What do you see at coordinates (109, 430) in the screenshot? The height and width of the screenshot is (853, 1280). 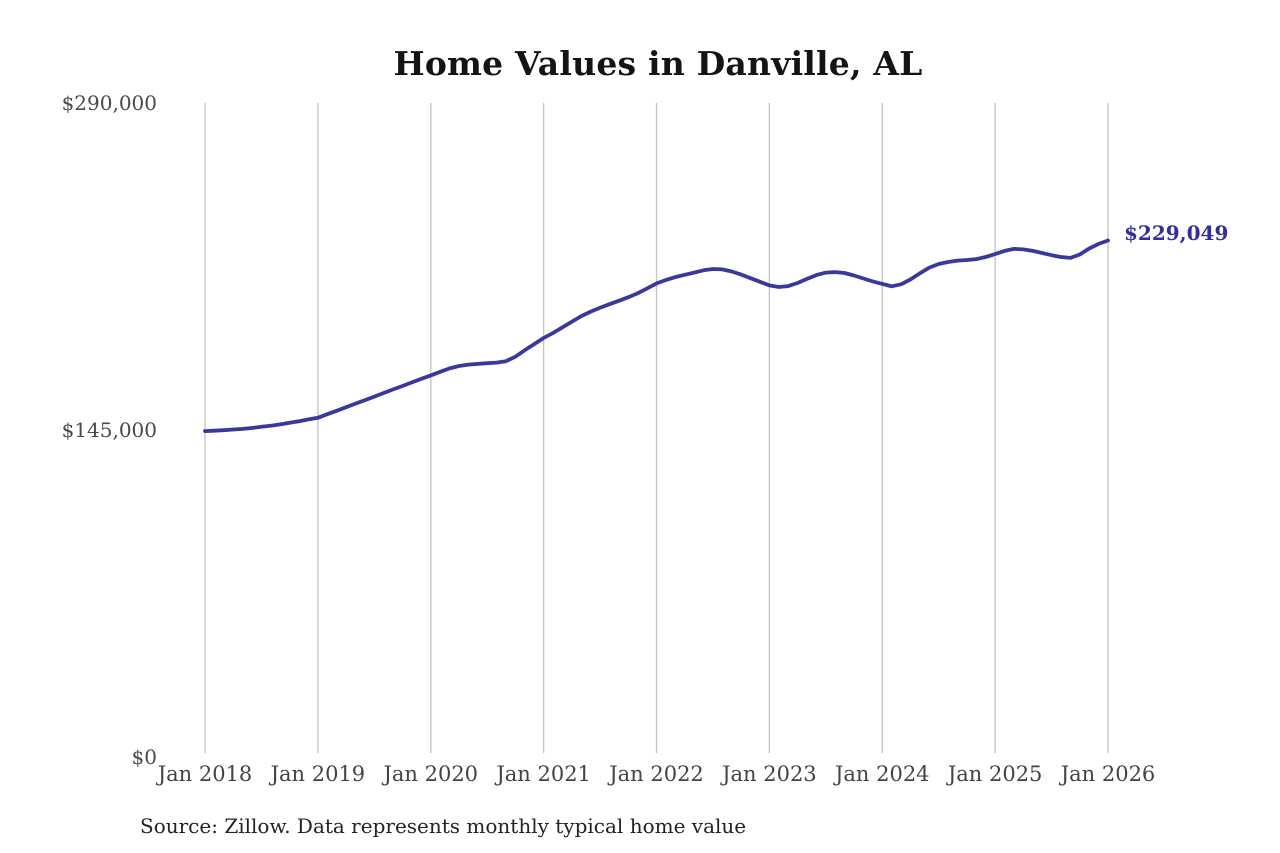 I see `y-tick-label: $145,000` at bounding box center [109, 430].